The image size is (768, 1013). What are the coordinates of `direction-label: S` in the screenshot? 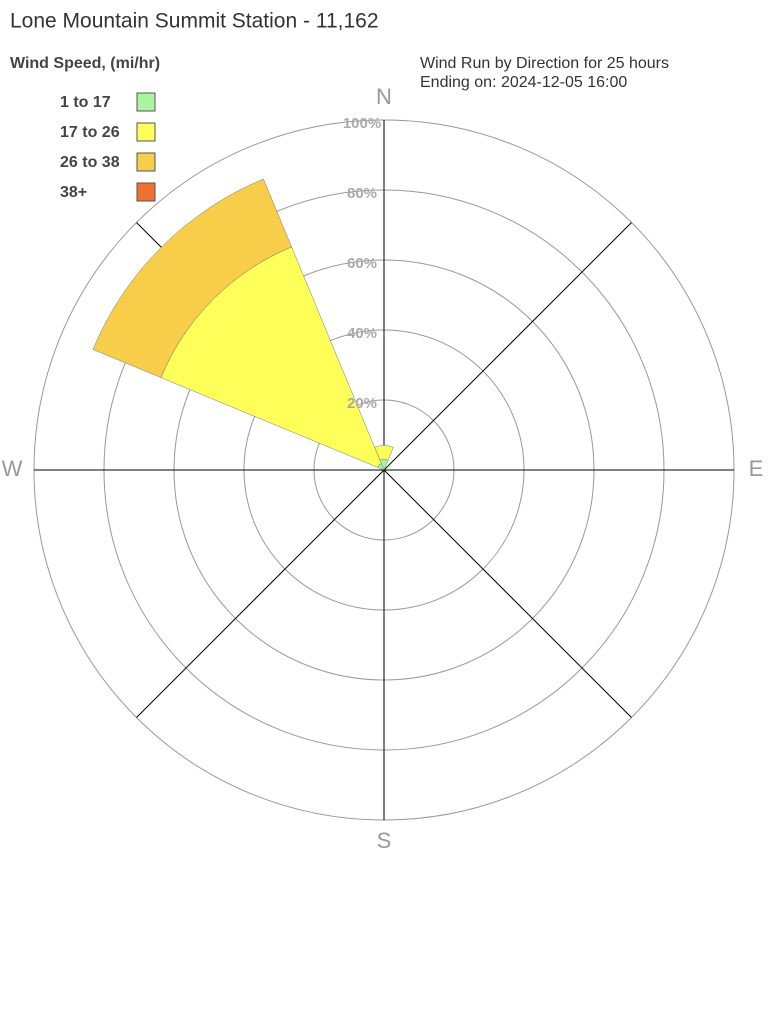 It's located at (384, 840).